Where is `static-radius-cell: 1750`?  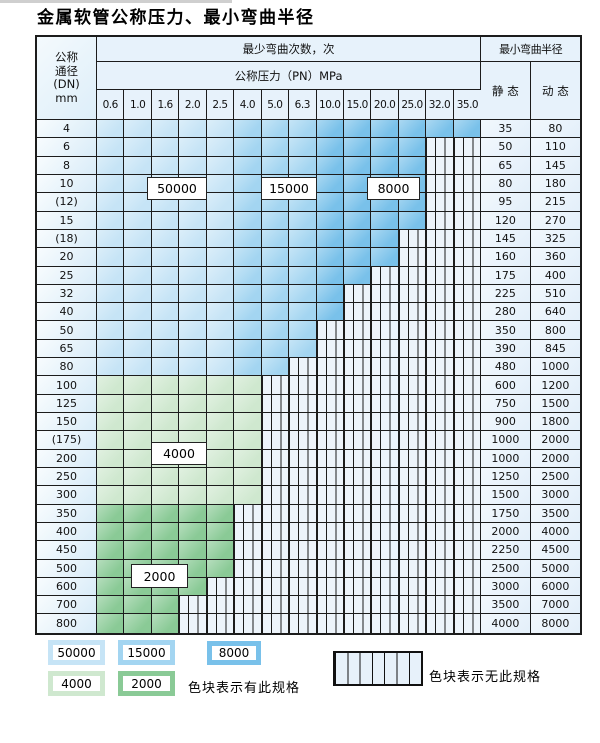 static-radius-cell: 1750 is located at coordinates (506, 513).